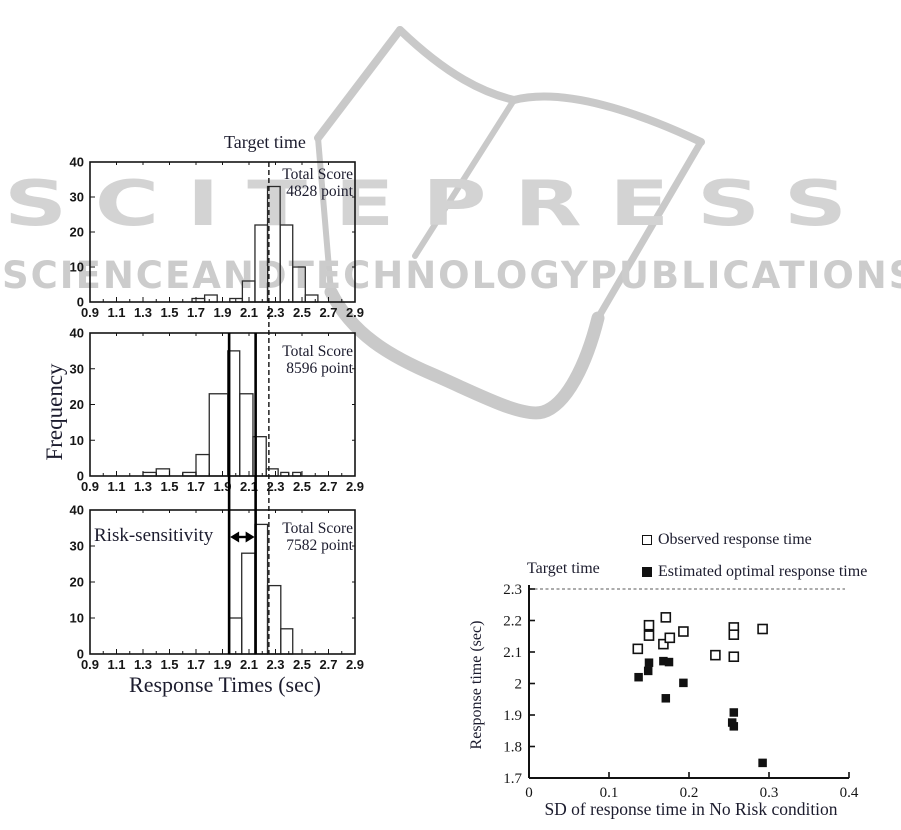 This screenshot has width=901, height=830. Describe the element at coordinates (439, 275) in the screenshot. I see `watermark-word-technology: TECHNOLOGY` at that location.